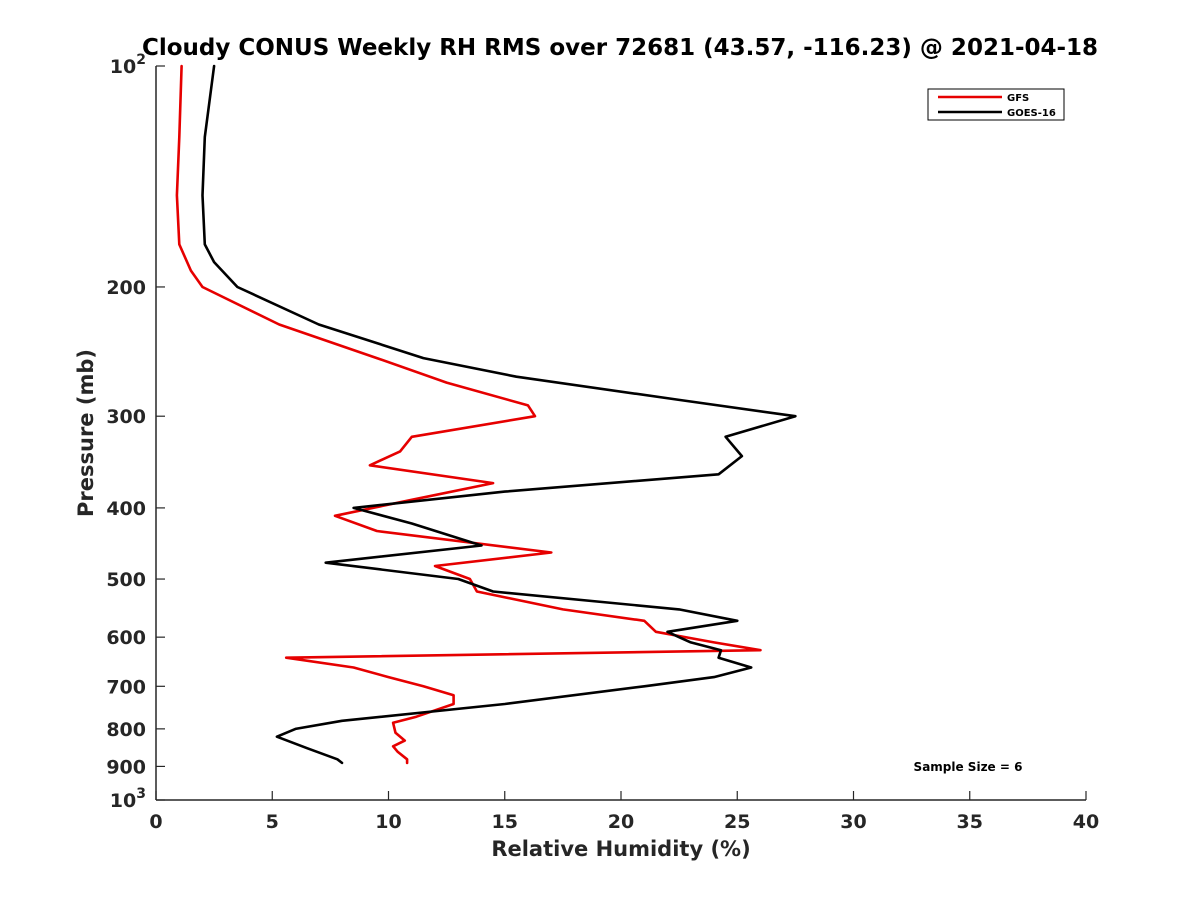 The image size is (1200, 900). Describe the element at coordinates (968, 767) in the screenshot. I see `sample-size-annotation: Sample Size = 6` at that location.